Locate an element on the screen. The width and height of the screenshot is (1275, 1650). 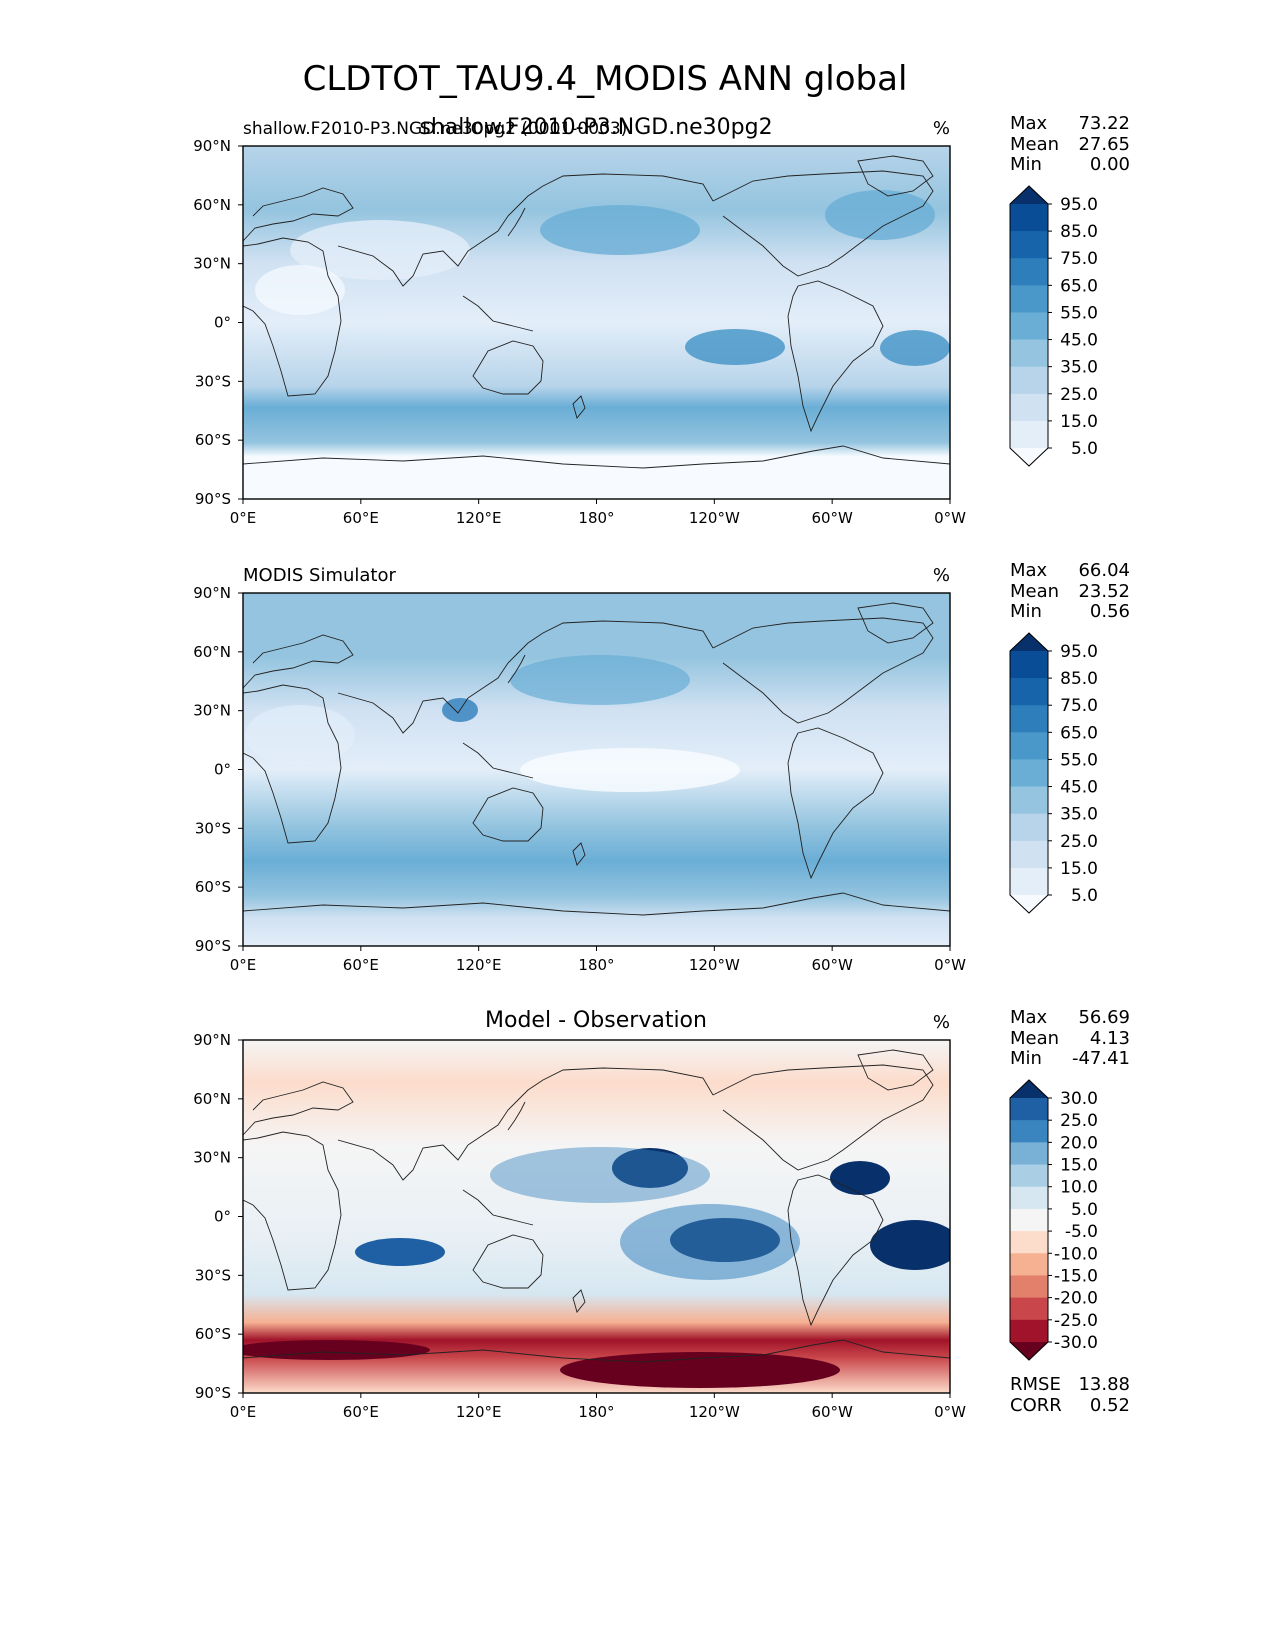
panel-difference-rmse-label: RMSE is located at coordinates (1035, 1384).